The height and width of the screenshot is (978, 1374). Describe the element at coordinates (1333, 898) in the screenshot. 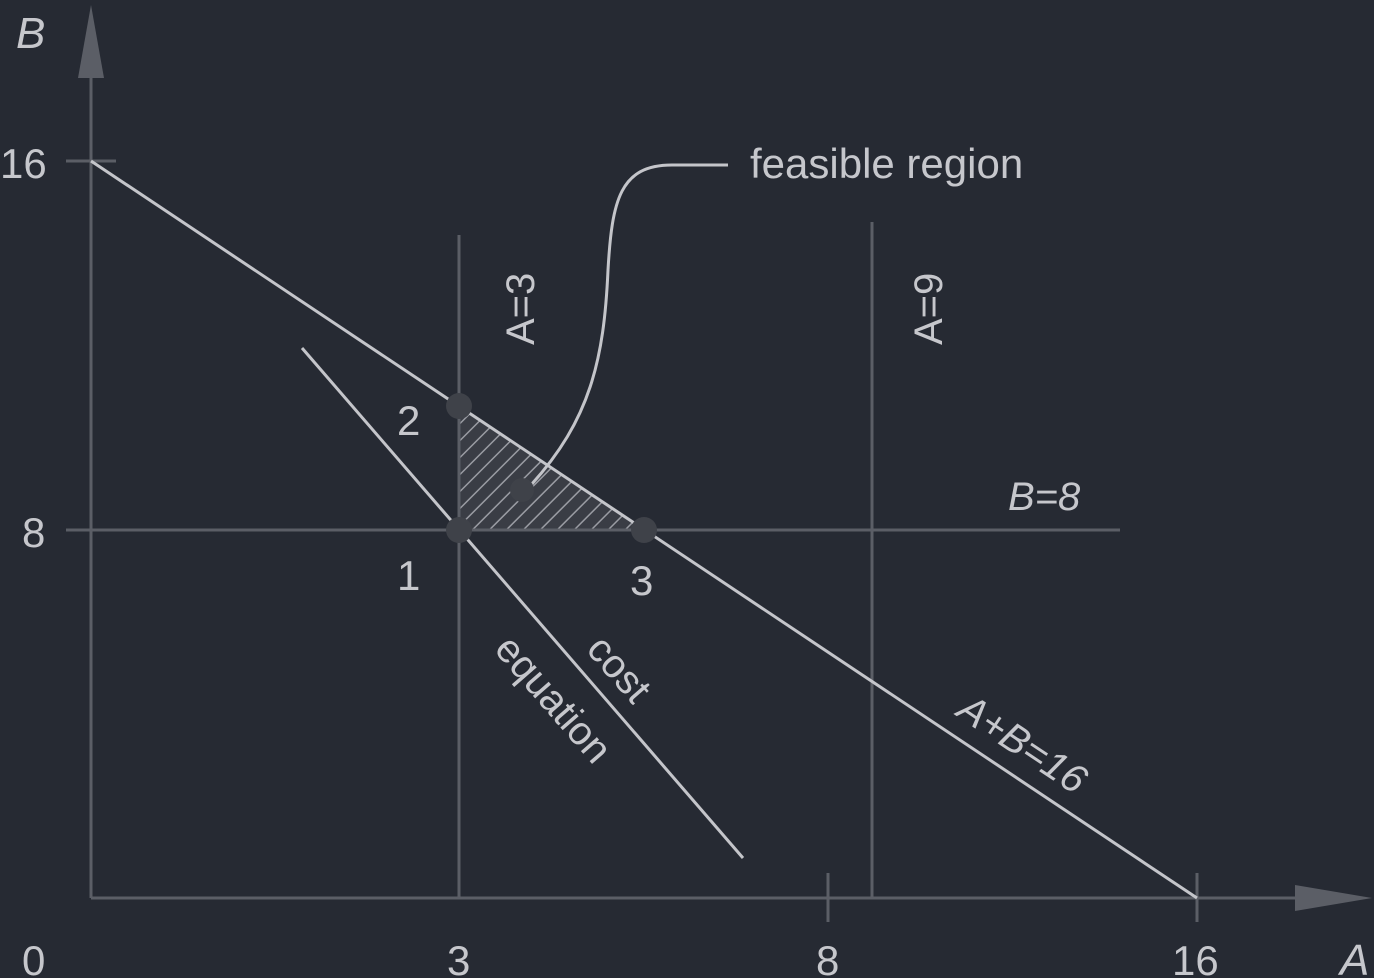

I see `x-axis-arrowhead` at that location.